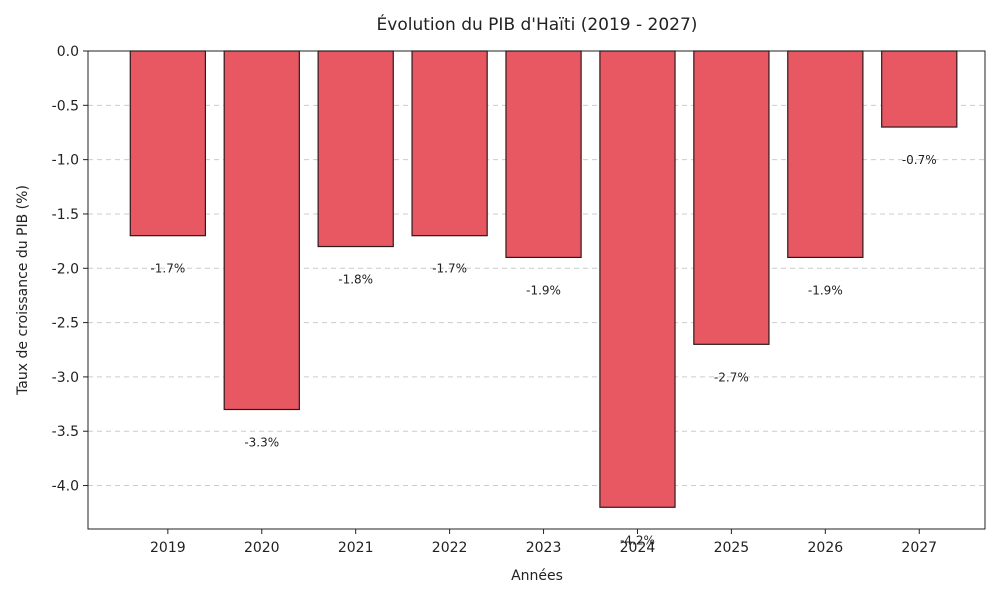 The height and width of the screenshot is (600, 1000). Describe the element at coordinates (919, 548) in the screenshot. I see `x-tick-label-2027: 2027` at that location.